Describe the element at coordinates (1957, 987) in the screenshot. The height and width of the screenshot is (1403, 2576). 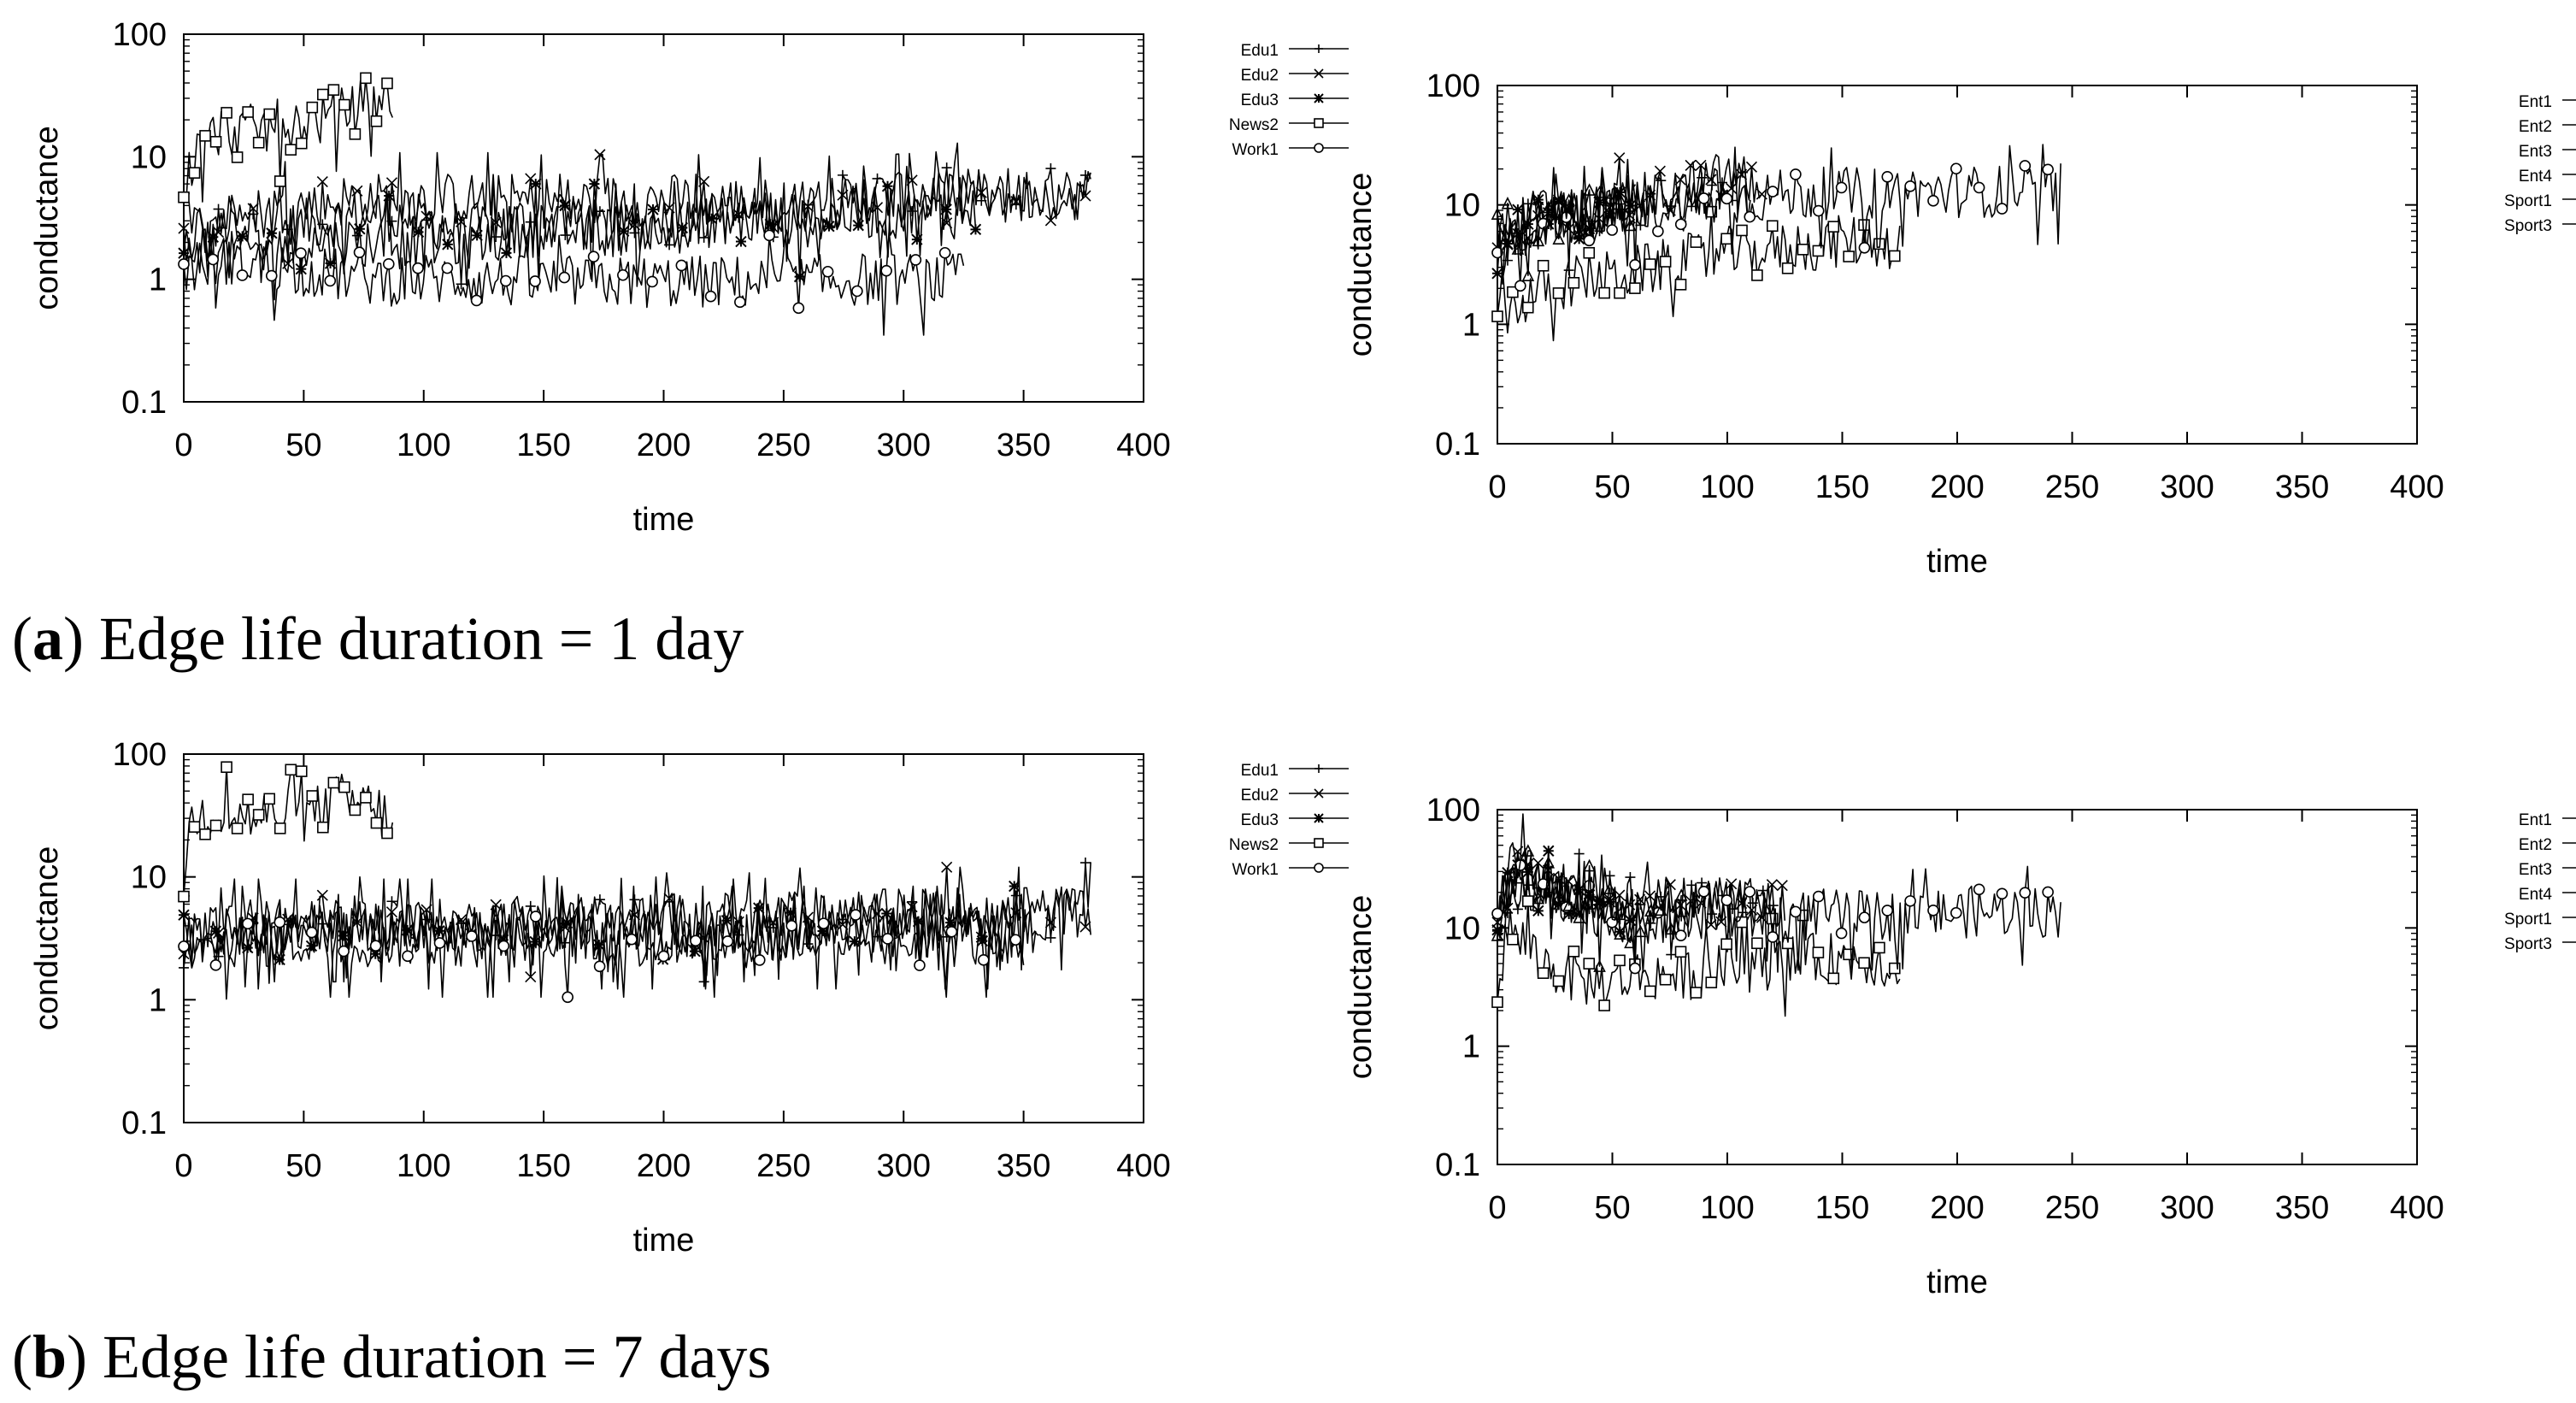
I see `plot-frame` at that location.